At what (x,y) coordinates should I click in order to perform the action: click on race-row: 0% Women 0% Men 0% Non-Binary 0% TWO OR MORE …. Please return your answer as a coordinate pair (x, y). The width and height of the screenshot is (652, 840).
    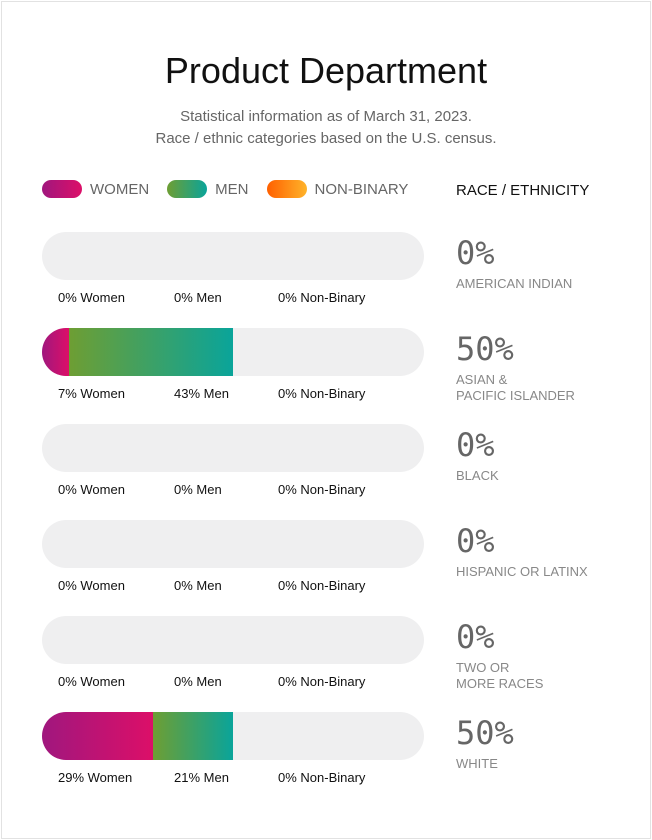
    Looking at the image, I should click on (326, 664).